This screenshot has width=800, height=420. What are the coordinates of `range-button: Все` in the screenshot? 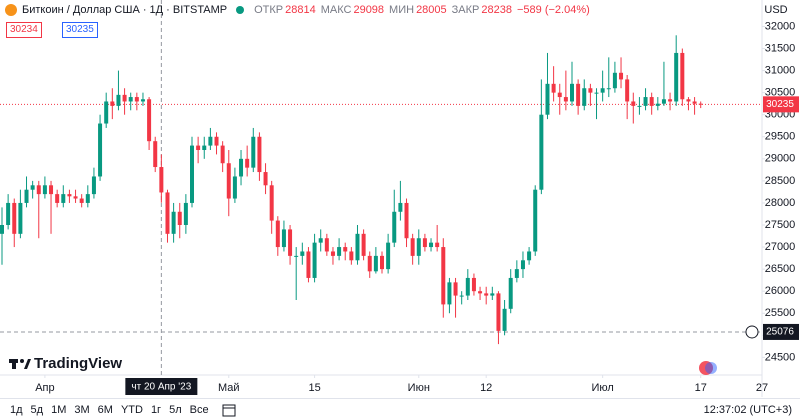 It's located at (199, 410).